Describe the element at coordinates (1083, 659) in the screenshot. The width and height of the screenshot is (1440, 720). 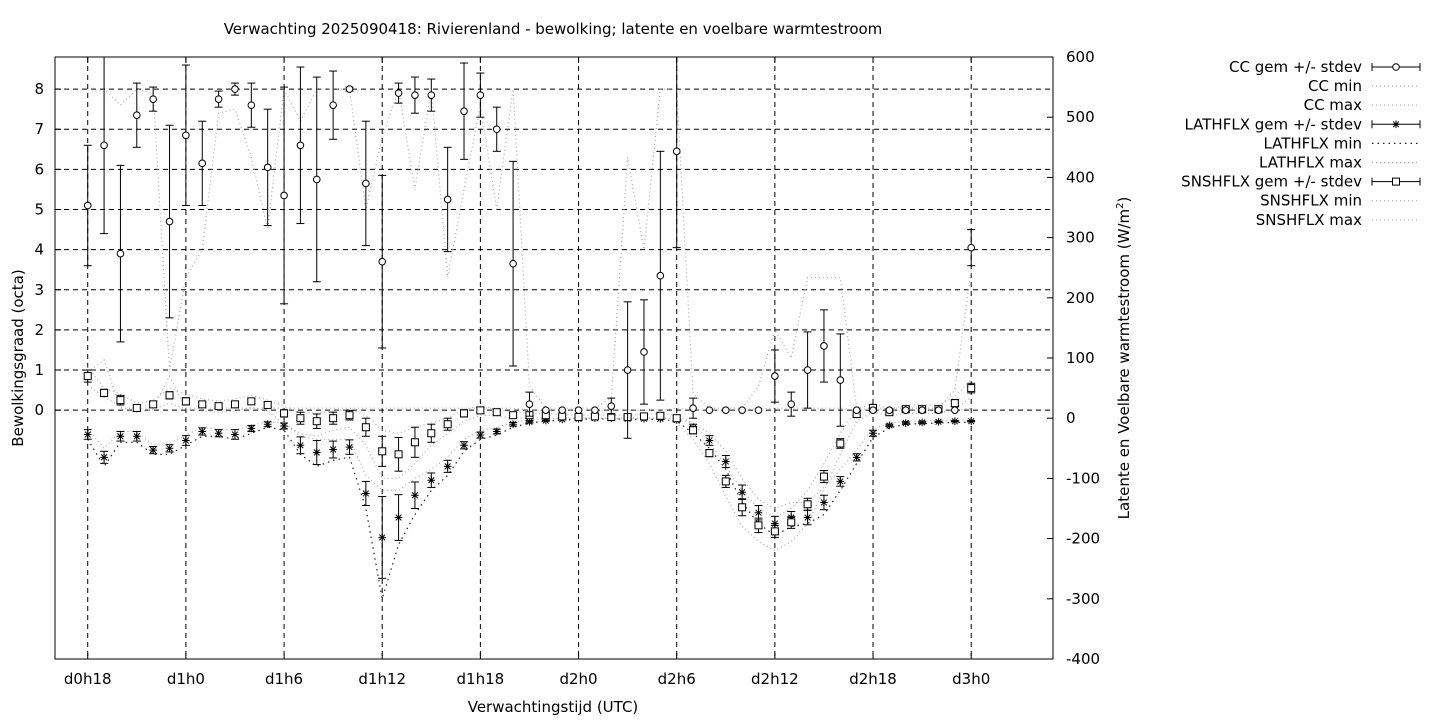
I see `y-tick-label-right: -400` at that location.